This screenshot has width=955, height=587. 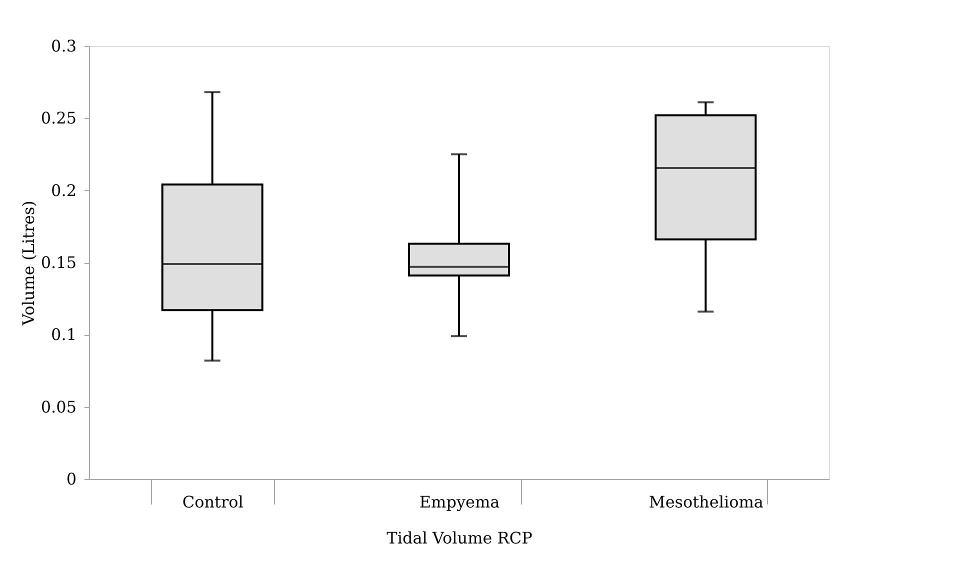 What do you see at coordinates (63, 46) in the screenshot?
I see `y-tick-label: 0.3` at bounding box center [63, 46].